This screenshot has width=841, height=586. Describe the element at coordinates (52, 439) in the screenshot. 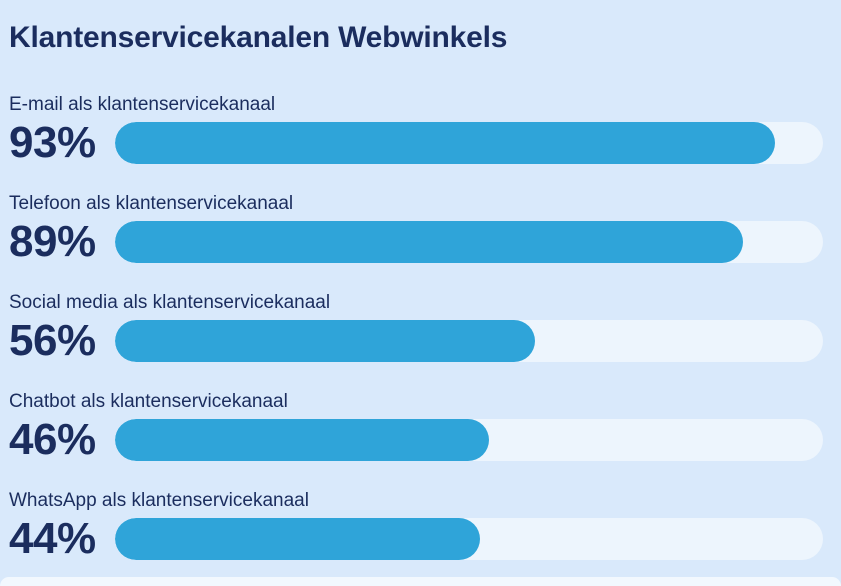

I see `bar-value-label: 46%` at that location.